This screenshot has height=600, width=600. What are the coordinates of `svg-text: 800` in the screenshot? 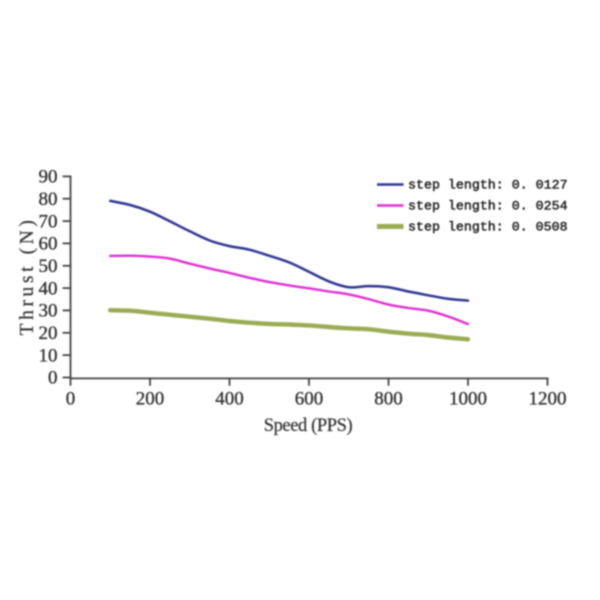 It's located at (388, 399).